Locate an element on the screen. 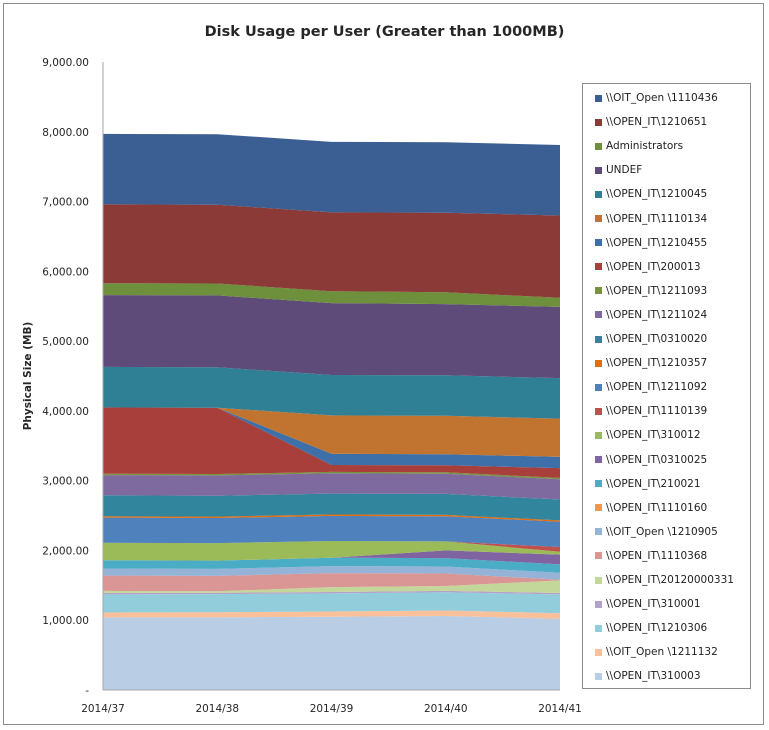  legend-item: \\OPEN_IT\1110368 is located at coordinates (651, 556).